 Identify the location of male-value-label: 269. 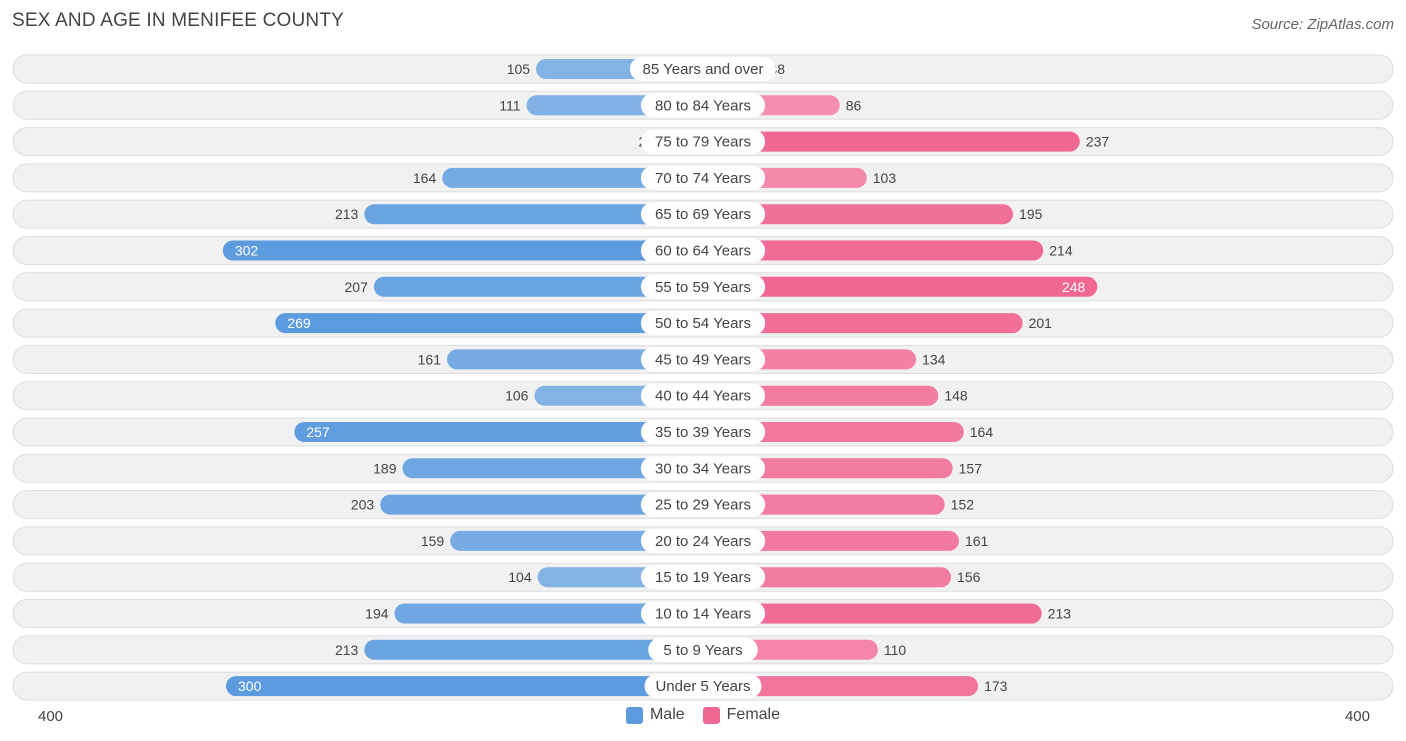
(299, 323).